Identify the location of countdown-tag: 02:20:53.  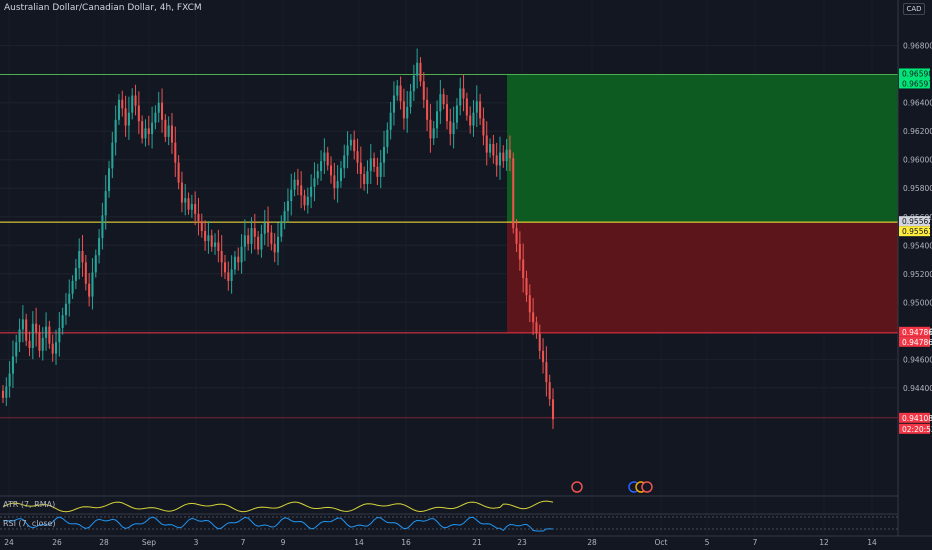
(917, 429).